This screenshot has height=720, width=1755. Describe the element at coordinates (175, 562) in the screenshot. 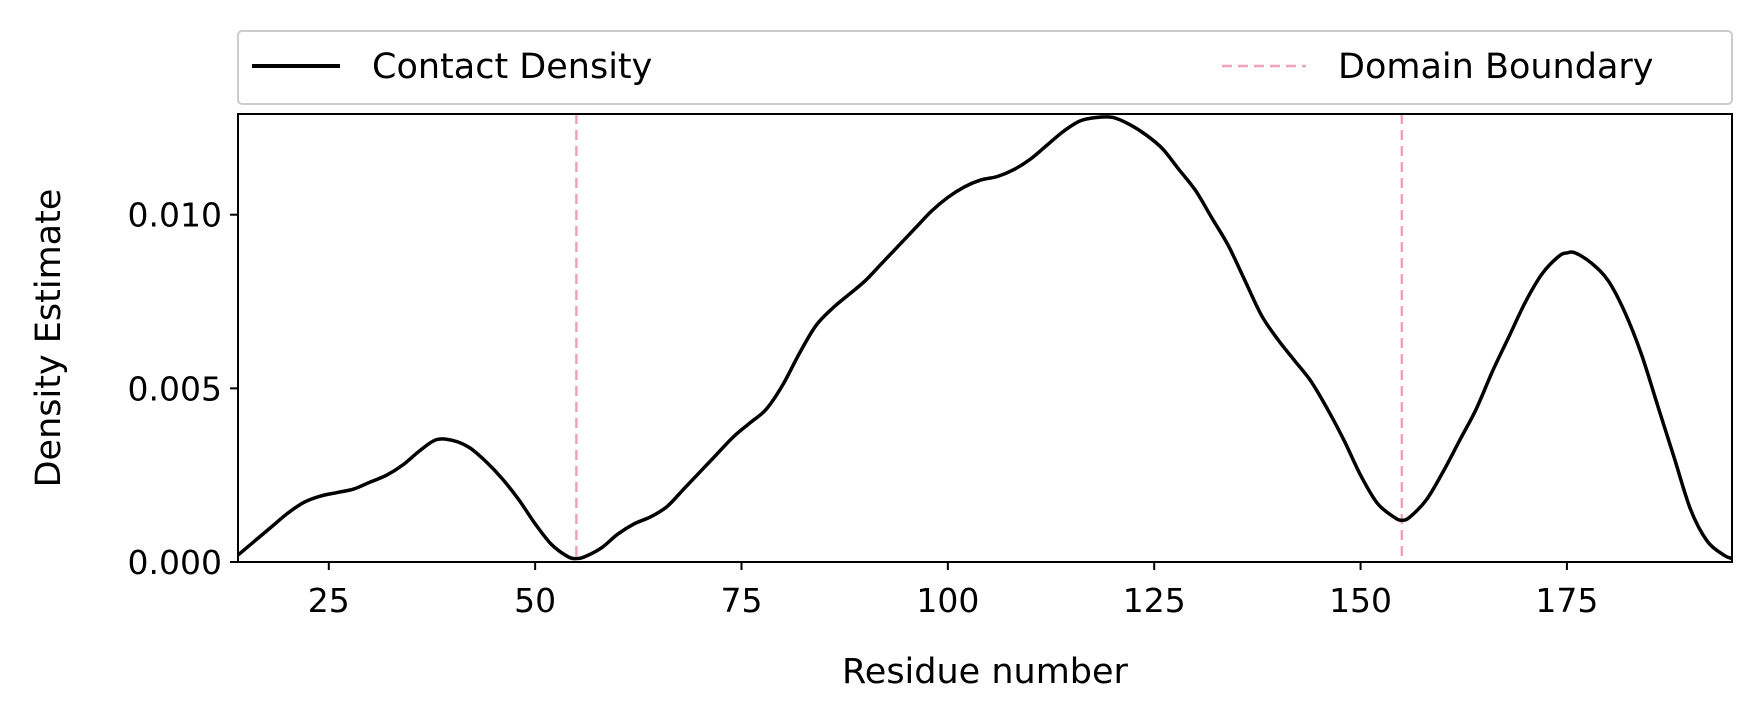

I see `y-tick-label: 0.000` at that location.